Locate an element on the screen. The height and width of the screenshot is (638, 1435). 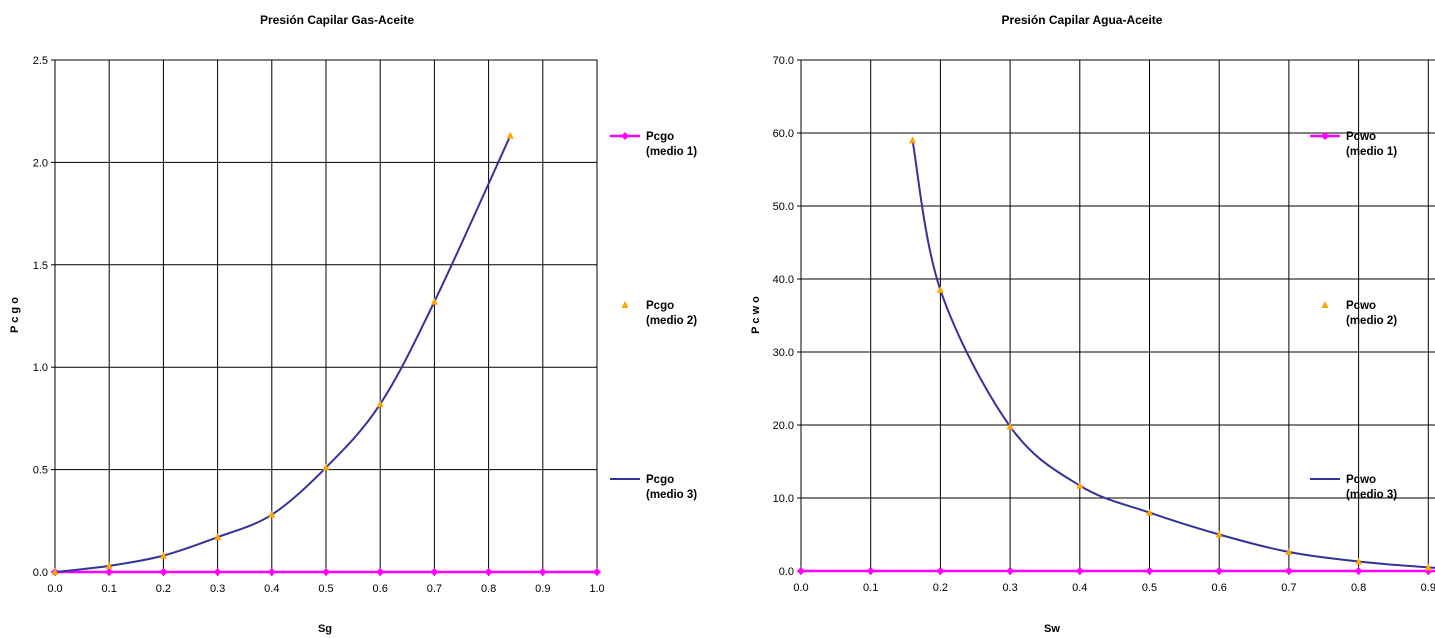
x-axis-label: Sg is located at coordinates (325, 629).